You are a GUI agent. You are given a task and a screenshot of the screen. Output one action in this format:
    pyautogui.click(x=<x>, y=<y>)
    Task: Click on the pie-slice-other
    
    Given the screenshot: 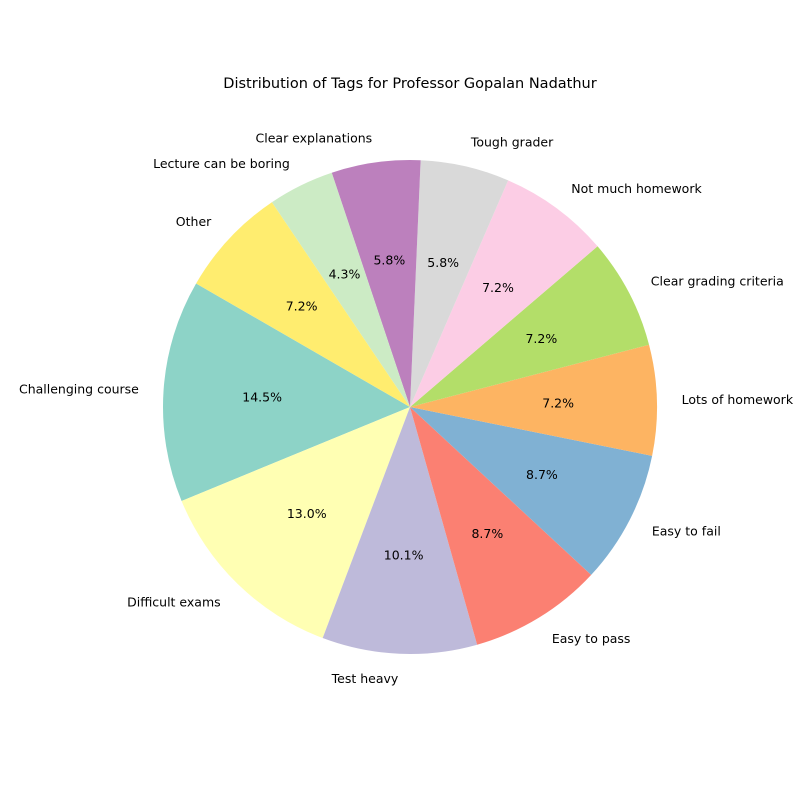 What is the action you would take?
    pyautogui.click(x=303, y=304)
    